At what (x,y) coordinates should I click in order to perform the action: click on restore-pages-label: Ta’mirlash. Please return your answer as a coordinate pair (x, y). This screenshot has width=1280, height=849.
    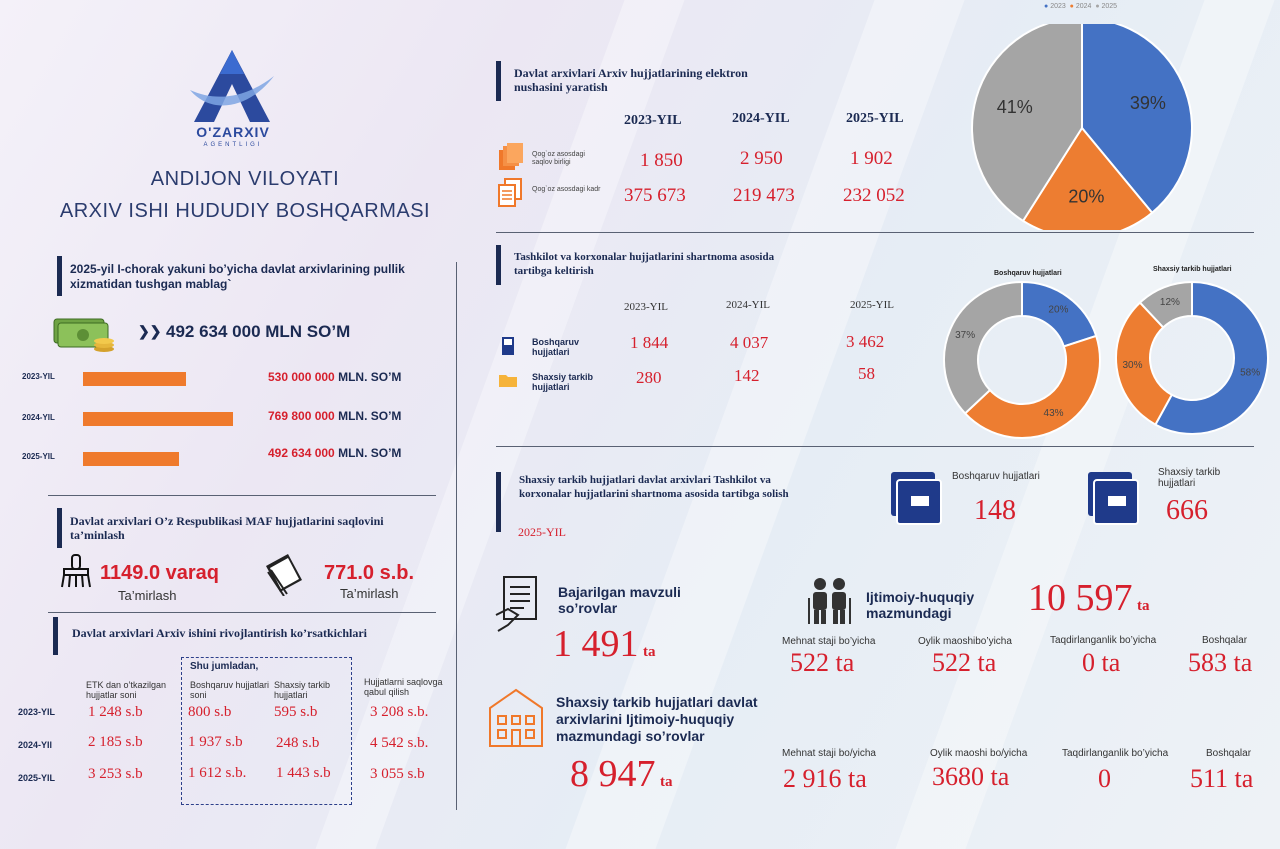
    Looking at the image, I should click on (147, 595).